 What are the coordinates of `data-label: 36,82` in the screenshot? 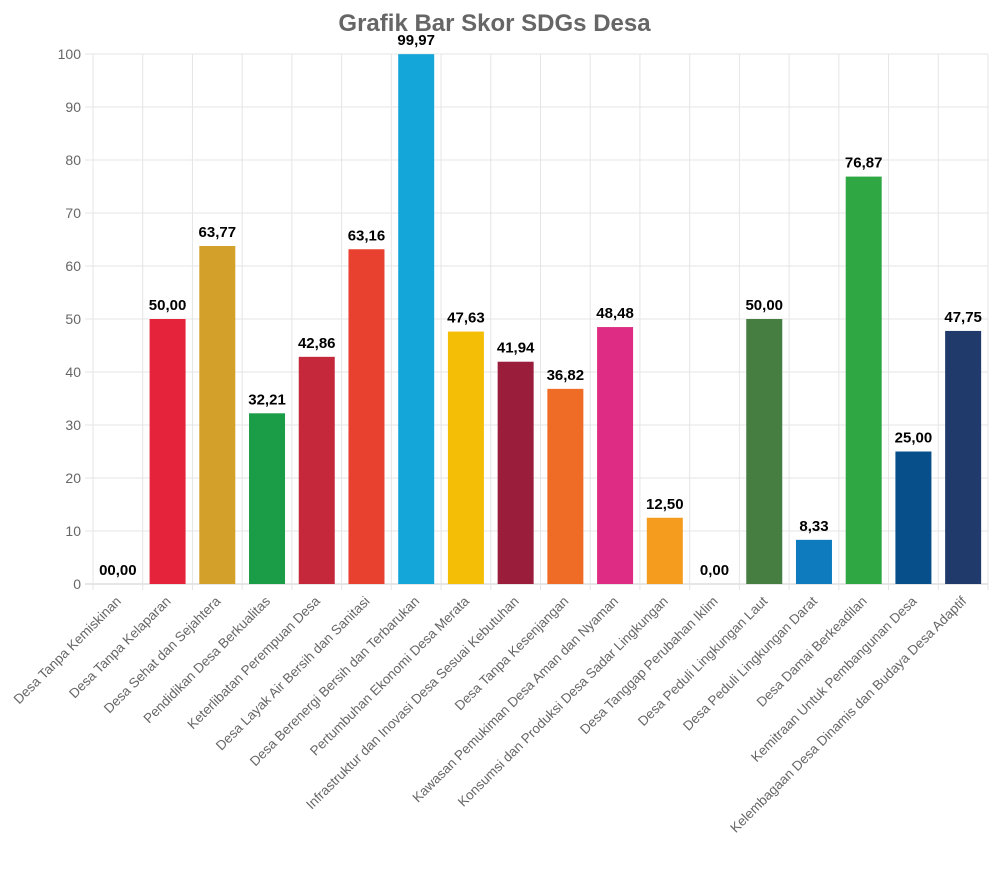 It's located at (566, 375).